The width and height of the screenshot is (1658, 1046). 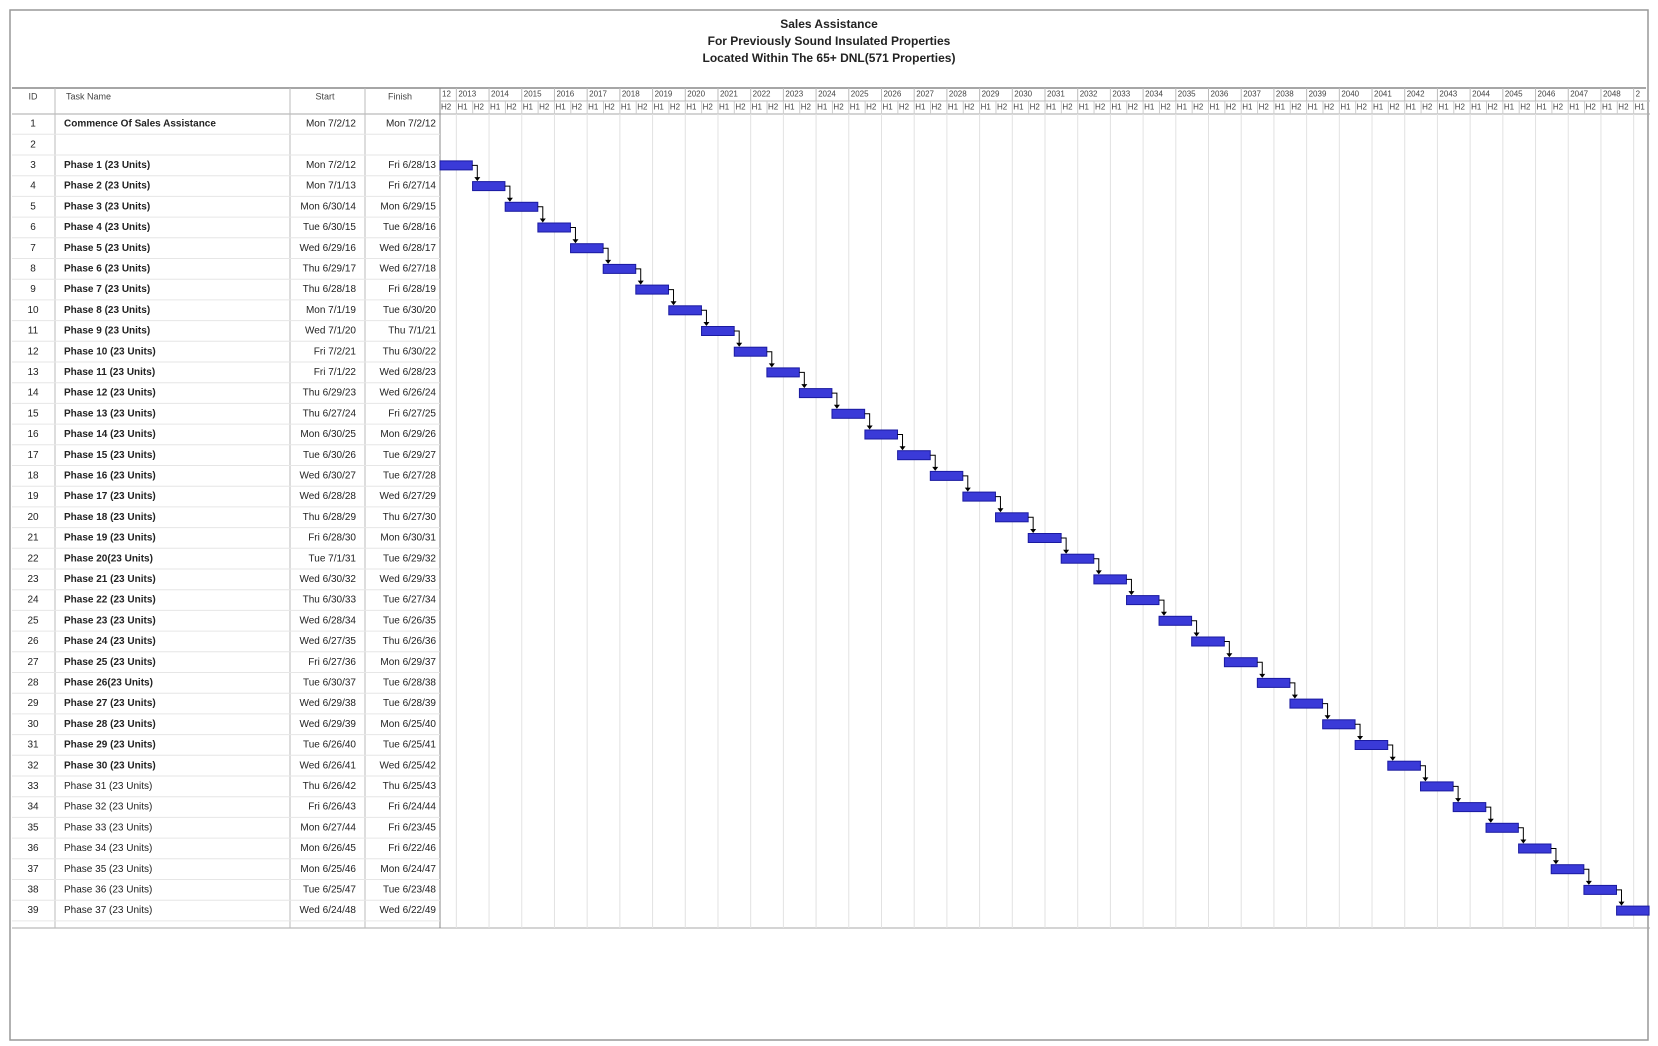 What do you see at coordinates (110, 413) in the screenshot?
I see `task-name: Phase 13 (23 Units)` at bounding box center [110, 413].